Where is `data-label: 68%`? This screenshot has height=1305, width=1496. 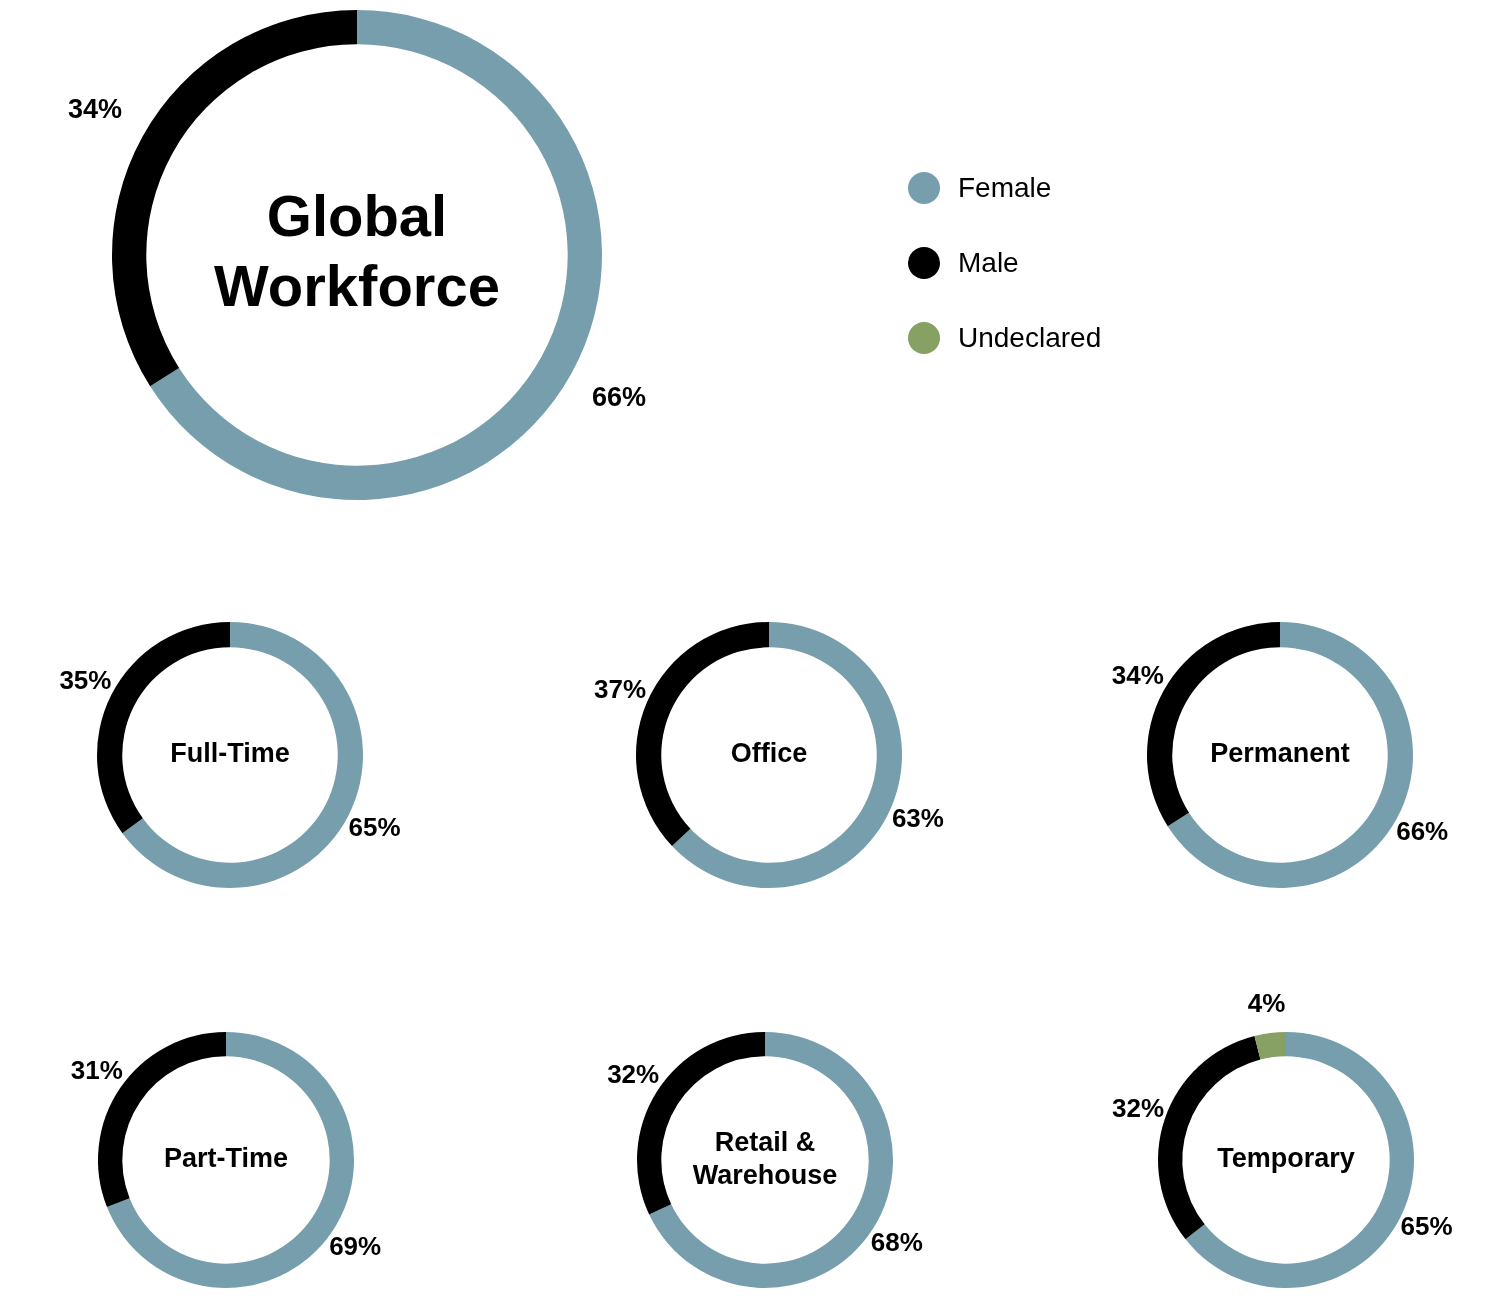 data-label: 68% is located at coordinates (896, 1241).